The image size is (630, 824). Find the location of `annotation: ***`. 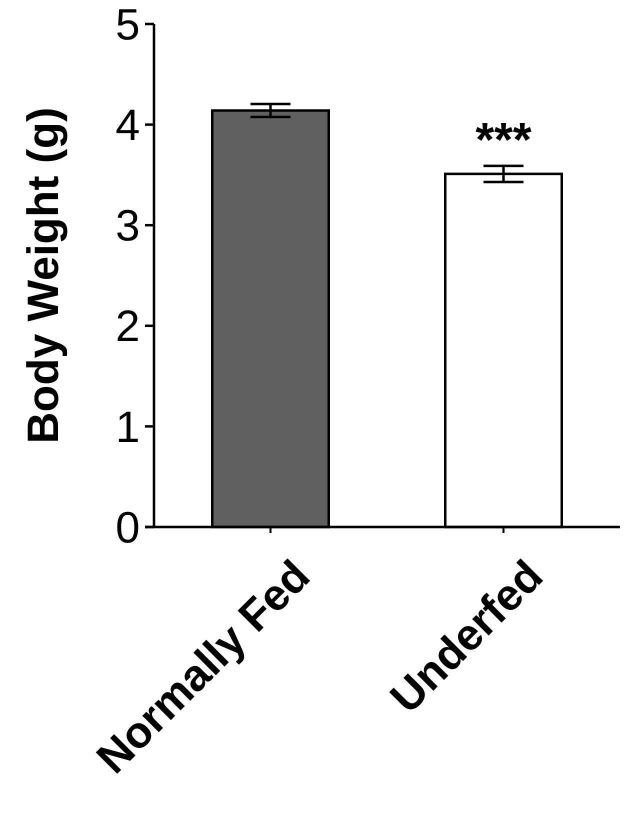

annotation: *** is located at coordinates (503, 140).